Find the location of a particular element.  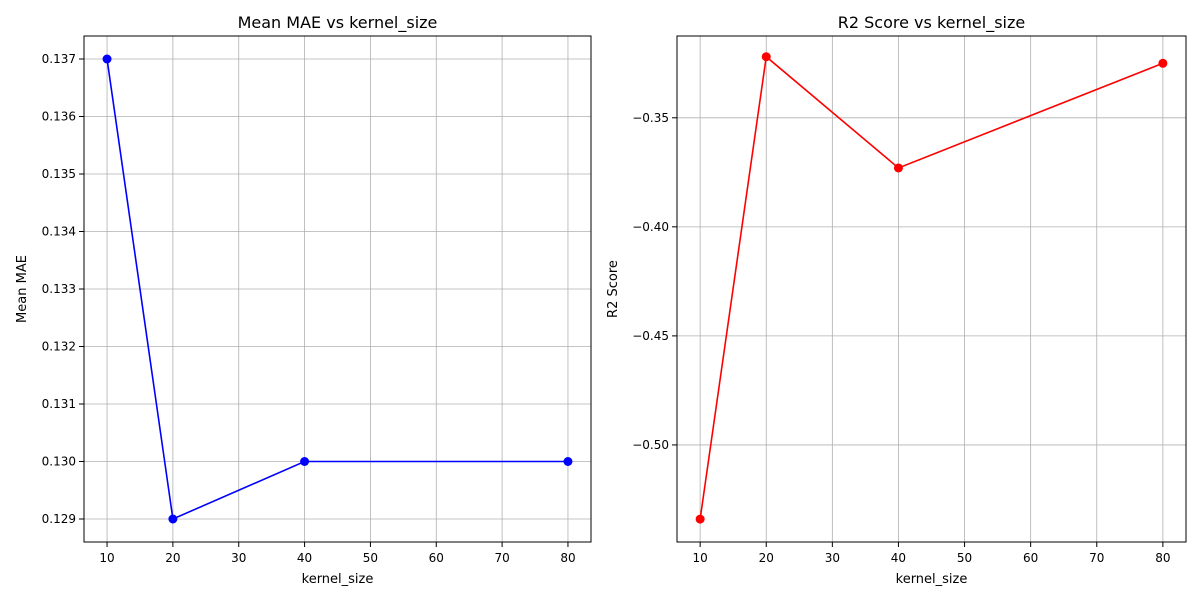

y-tick-label: 0.134 is located at coordinates (59, 232).